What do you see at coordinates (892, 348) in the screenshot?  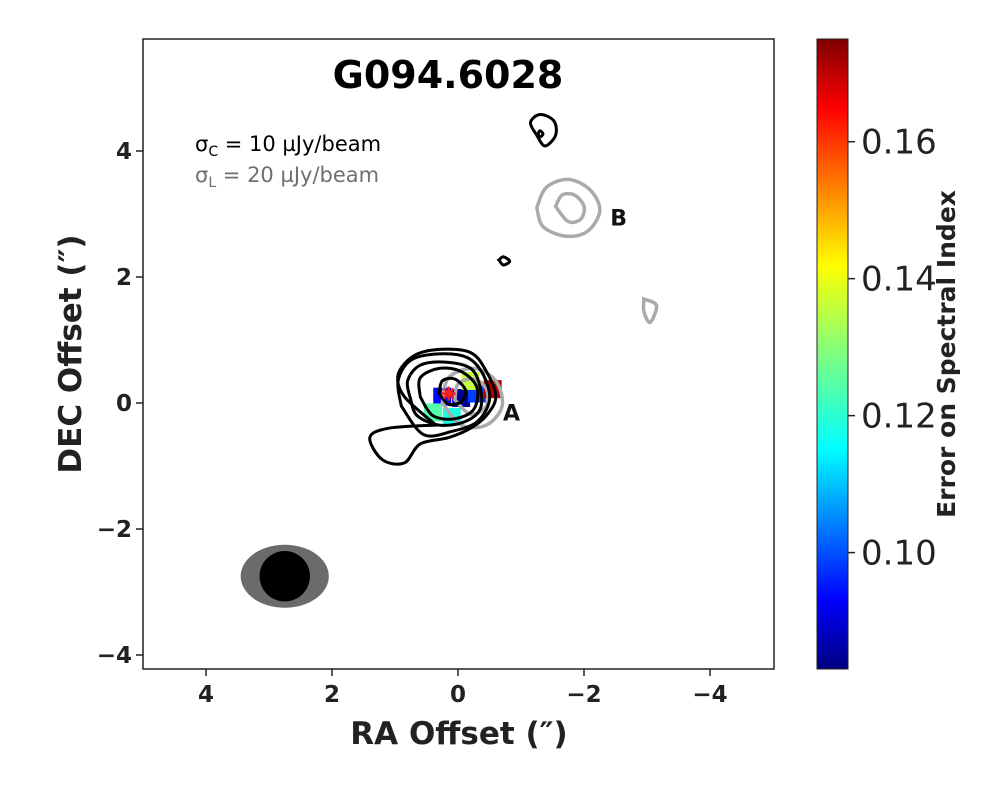 I see `colorbar-ticks: 0.10 0.12 0.14 0.16` at bounding box center [892, 348].